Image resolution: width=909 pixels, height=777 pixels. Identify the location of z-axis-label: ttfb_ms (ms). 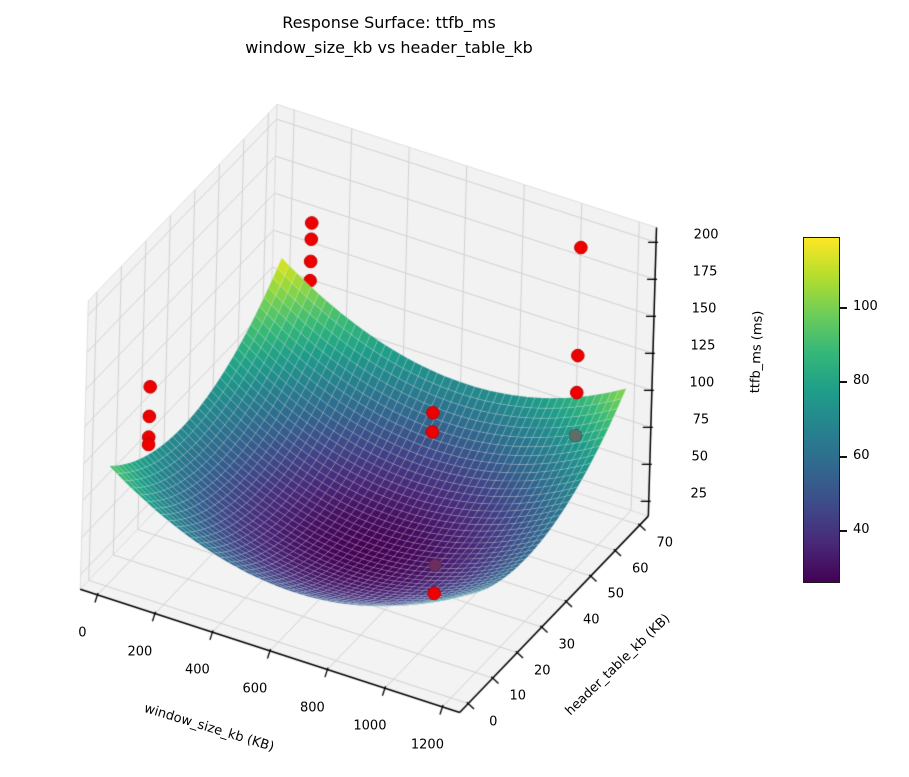
(757, 352).